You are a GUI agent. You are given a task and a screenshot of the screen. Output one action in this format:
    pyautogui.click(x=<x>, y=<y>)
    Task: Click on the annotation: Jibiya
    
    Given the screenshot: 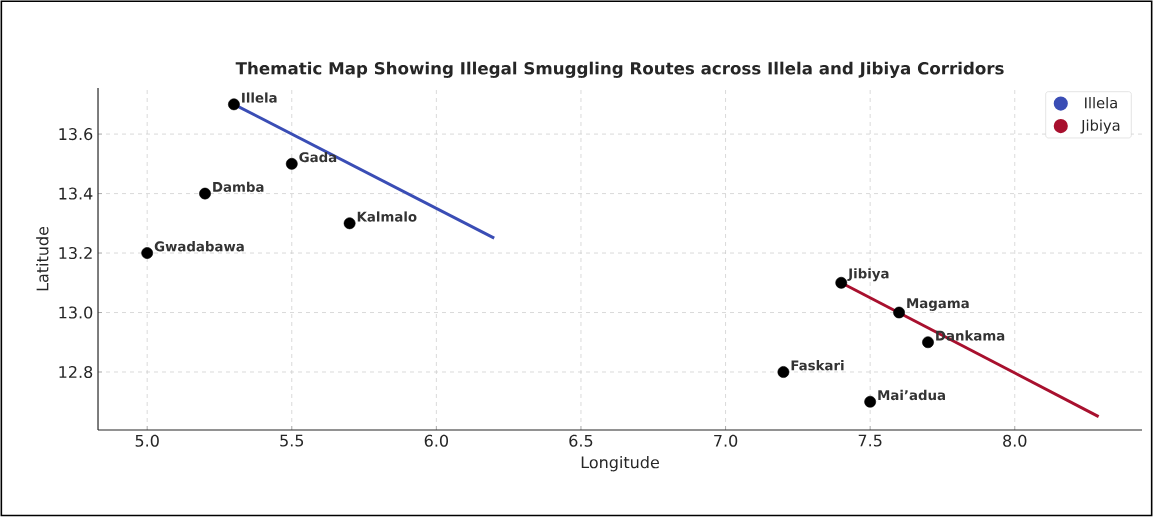 What is the action you would take?
    pyautogui.click(x=868, y=275)
    